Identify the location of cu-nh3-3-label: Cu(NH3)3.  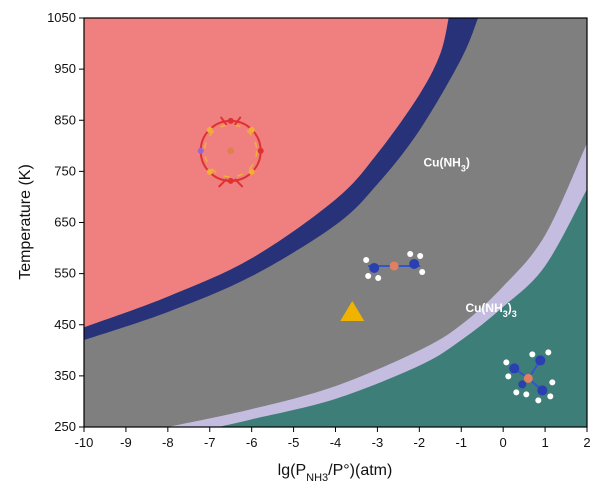
(490, 310).